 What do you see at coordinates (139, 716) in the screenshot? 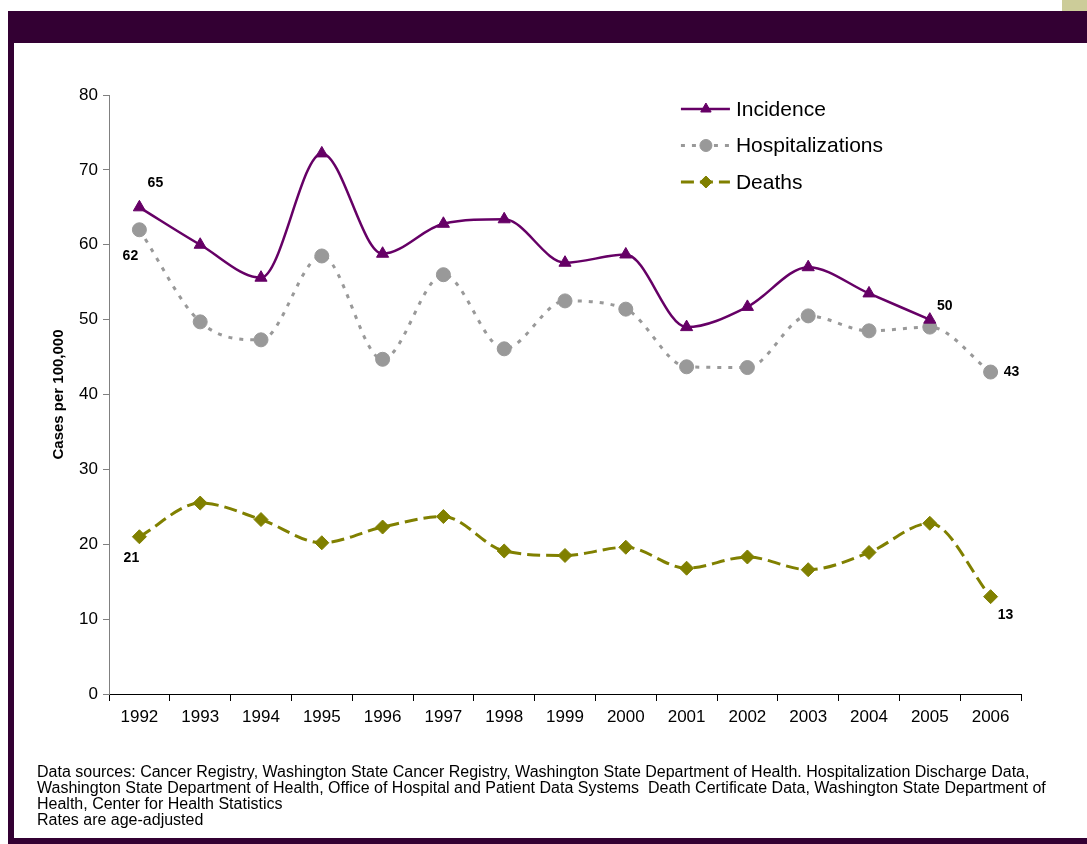
I see `x-tick-label: 1992` at bounding box center [139, 716].